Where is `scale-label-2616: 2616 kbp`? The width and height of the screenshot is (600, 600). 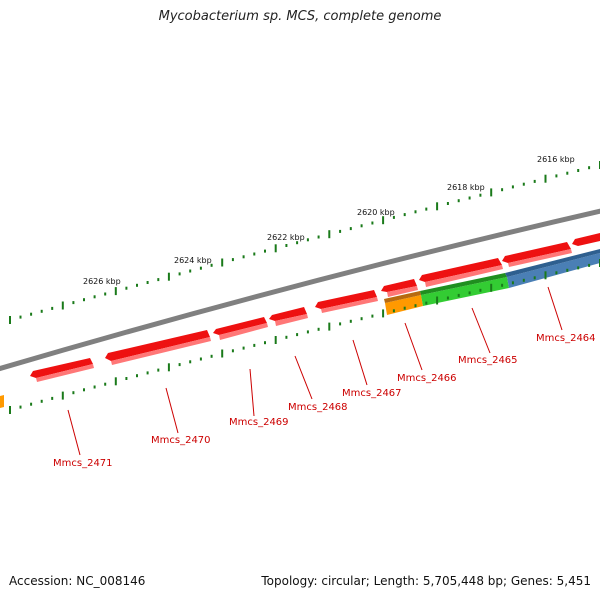 scale-label-2616: 2616 kbp is located at coordinates (556, 159).